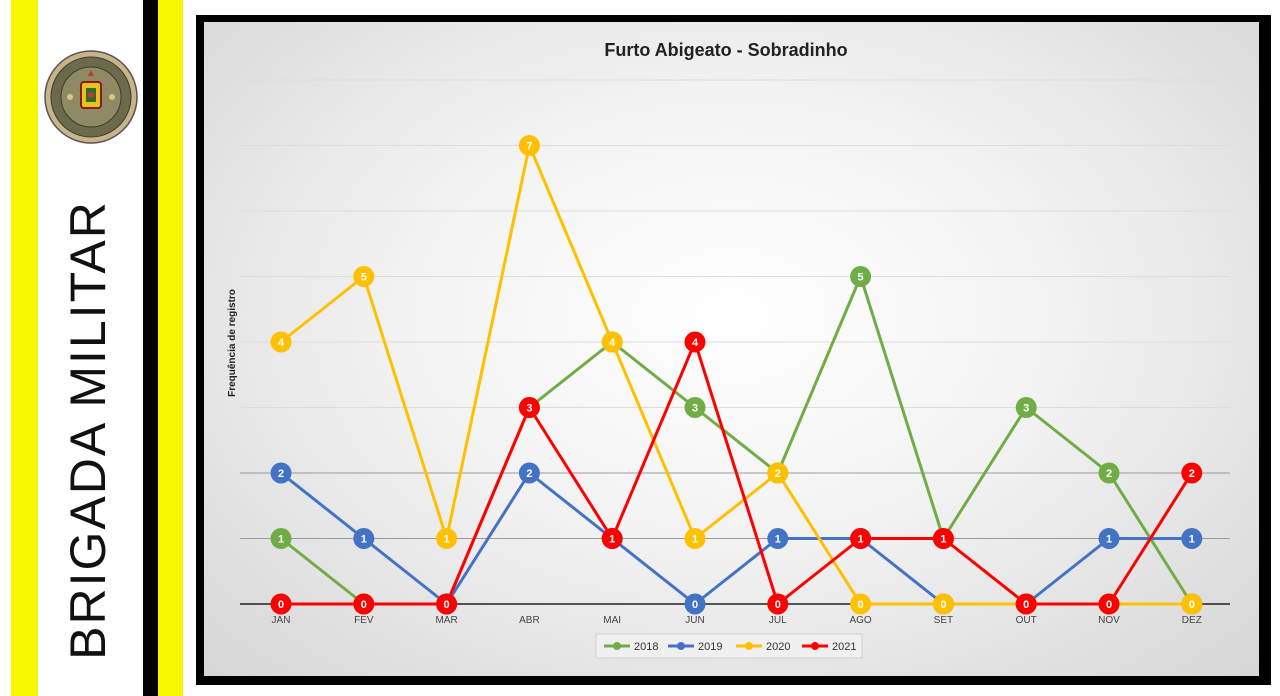 The image size is (1280, 696). Describe the element at coordinates (860, 620) in the screenshot. I see `x-tick-label: AGO` at that location.